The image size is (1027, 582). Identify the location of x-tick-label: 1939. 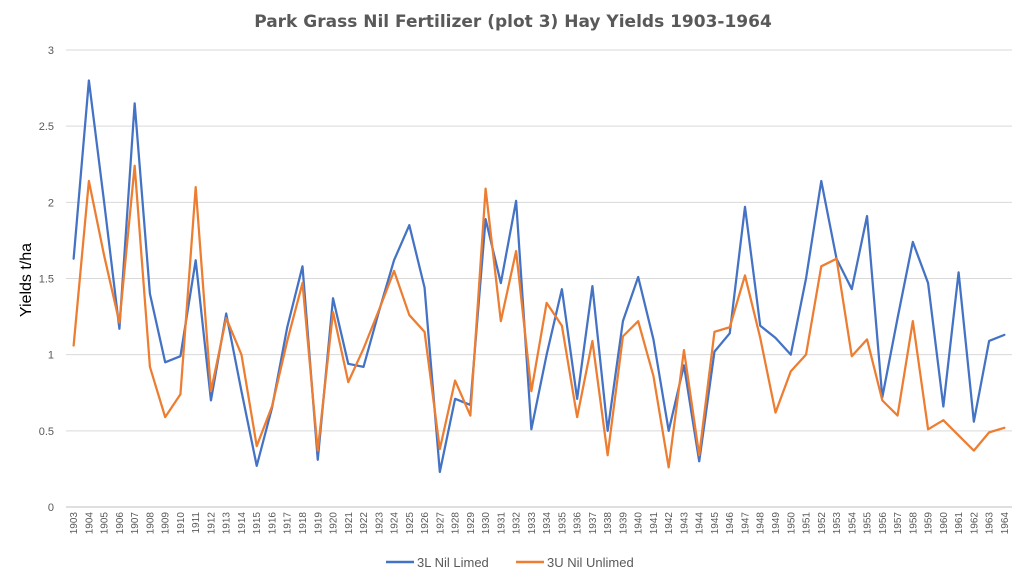
(623, 523).